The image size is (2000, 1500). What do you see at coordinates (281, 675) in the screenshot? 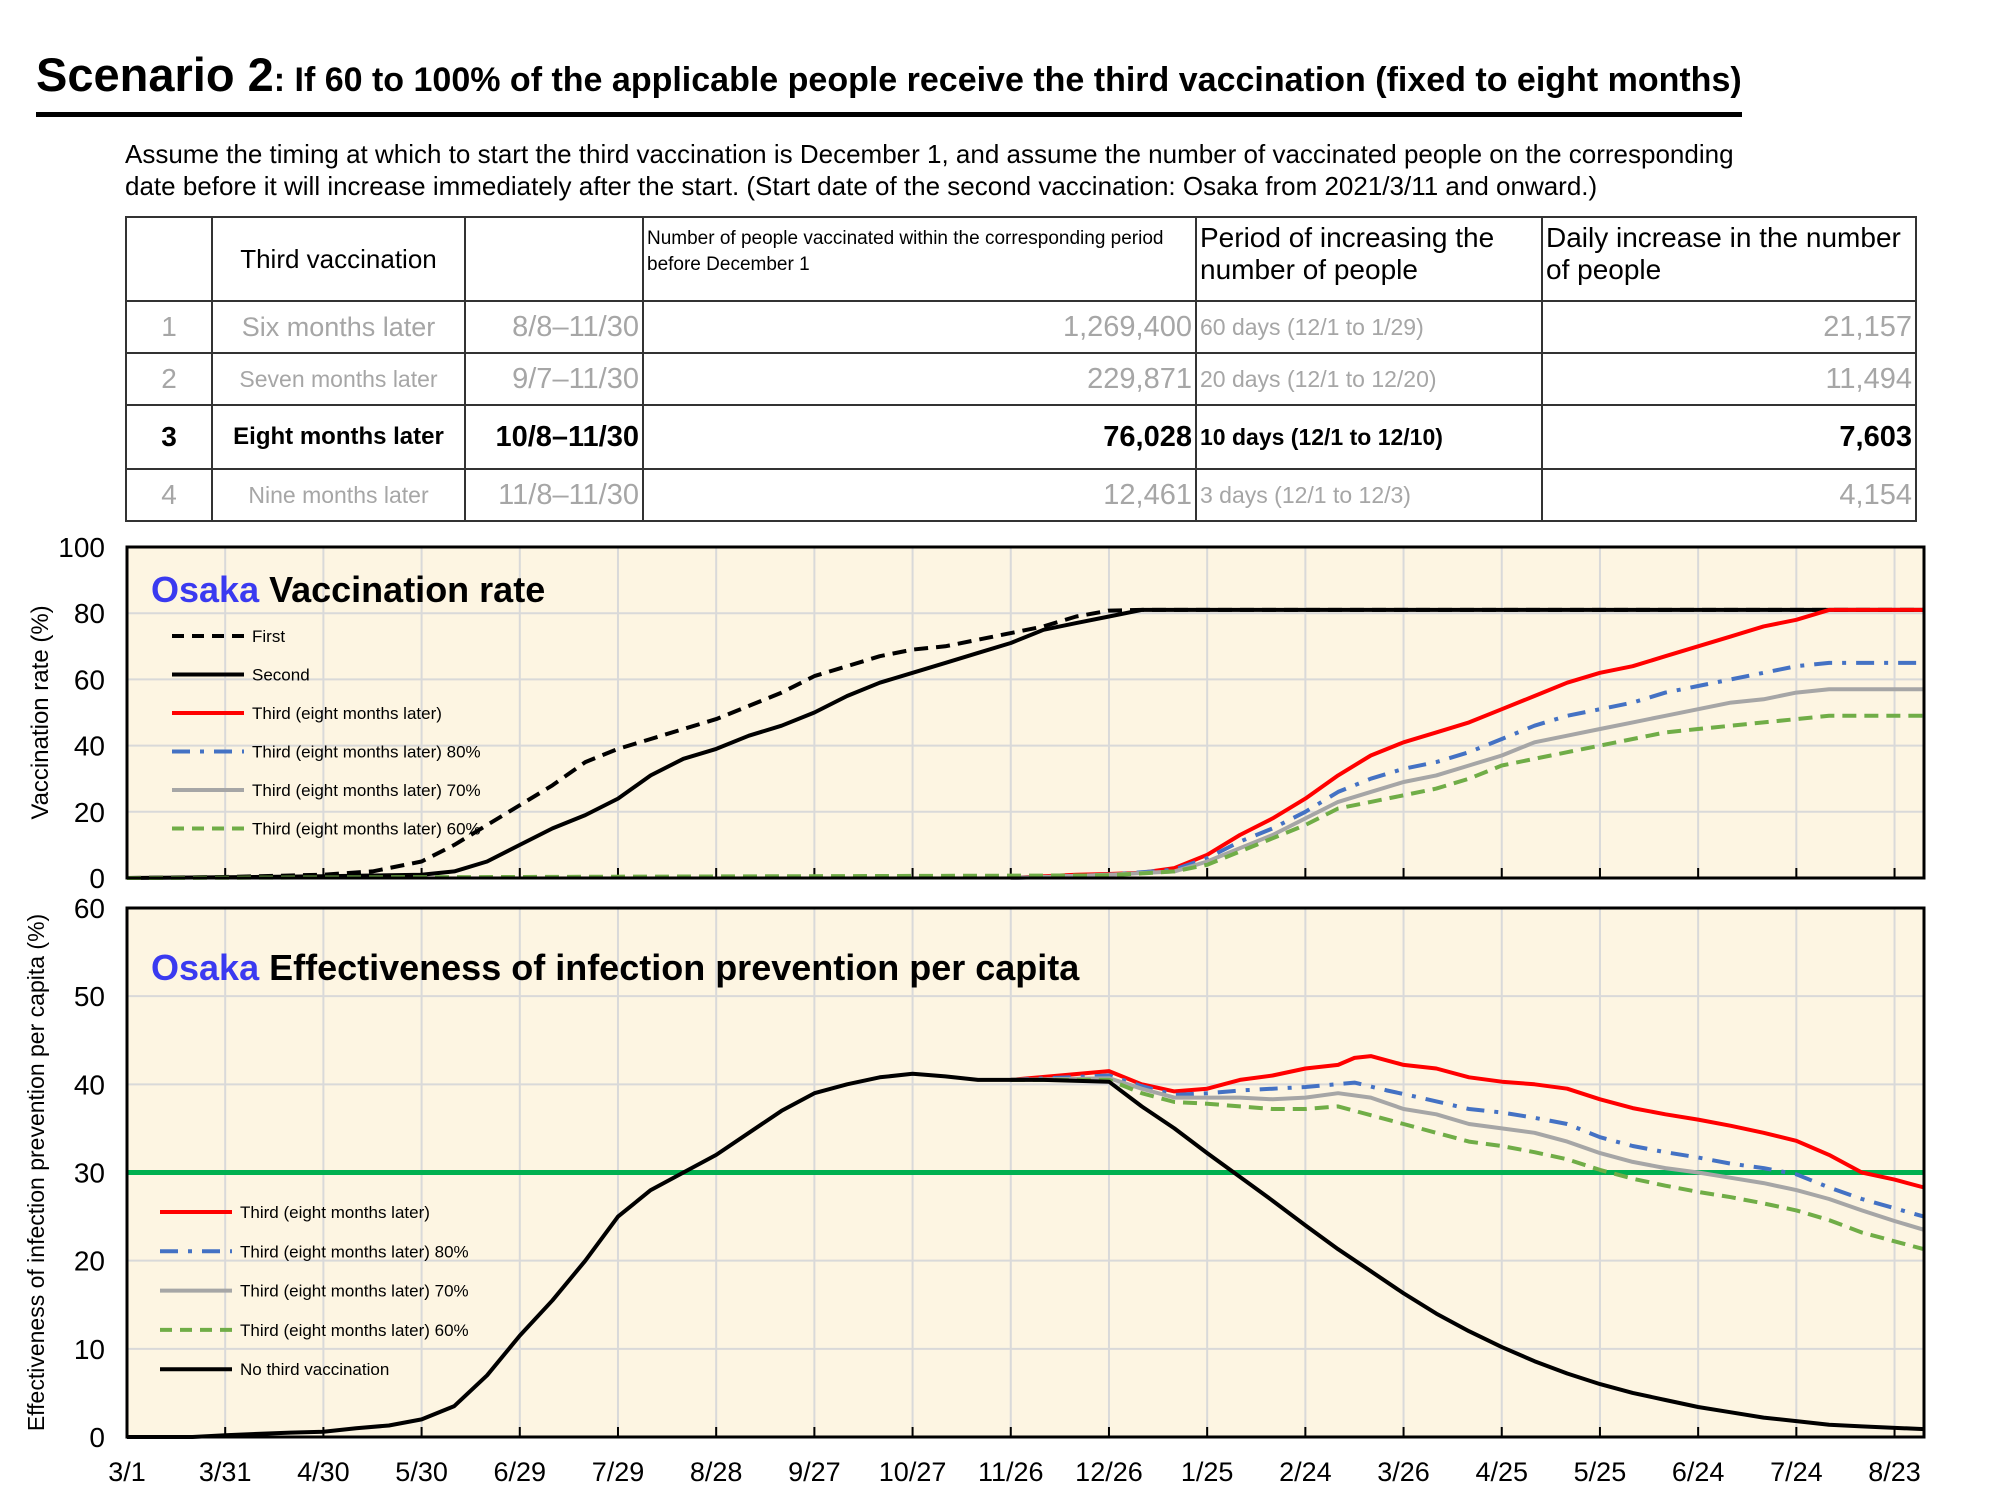
I see `legend-label: Second` at bounding box center [281, 675].